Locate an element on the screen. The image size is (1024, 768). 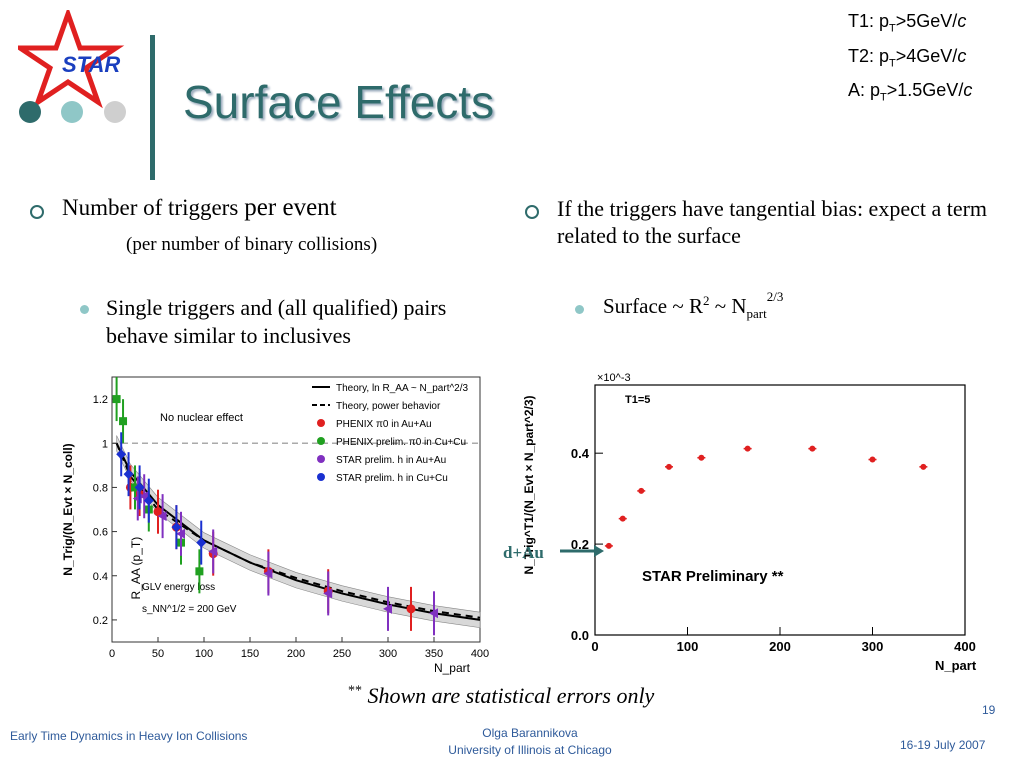
star-logo: STAR is located at coordinates (79, 68).